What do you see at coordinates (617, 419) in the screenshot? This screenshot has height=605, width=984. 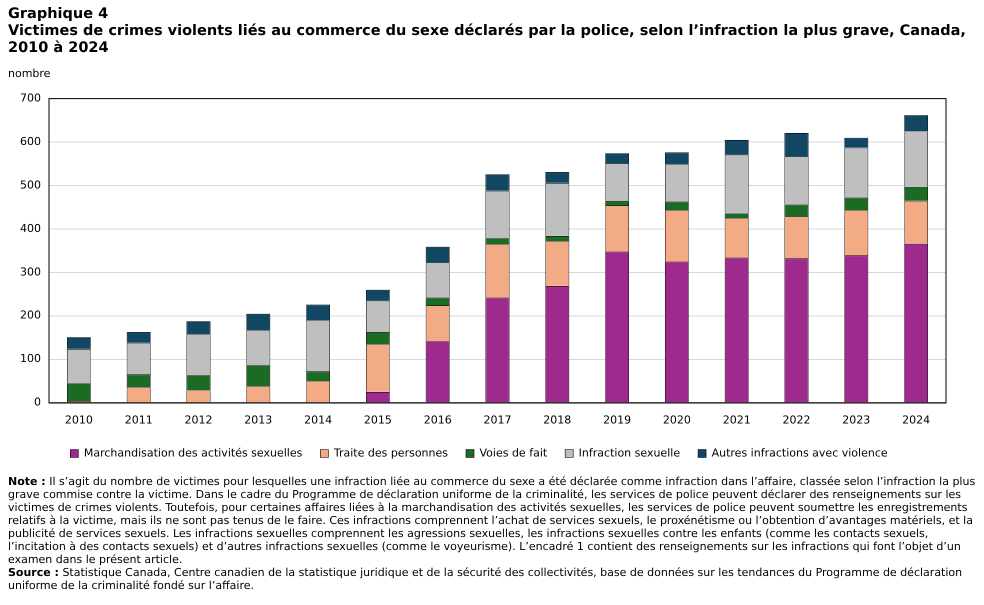 I see `x-tick-label: 2019` at bounding box center [617, 419].